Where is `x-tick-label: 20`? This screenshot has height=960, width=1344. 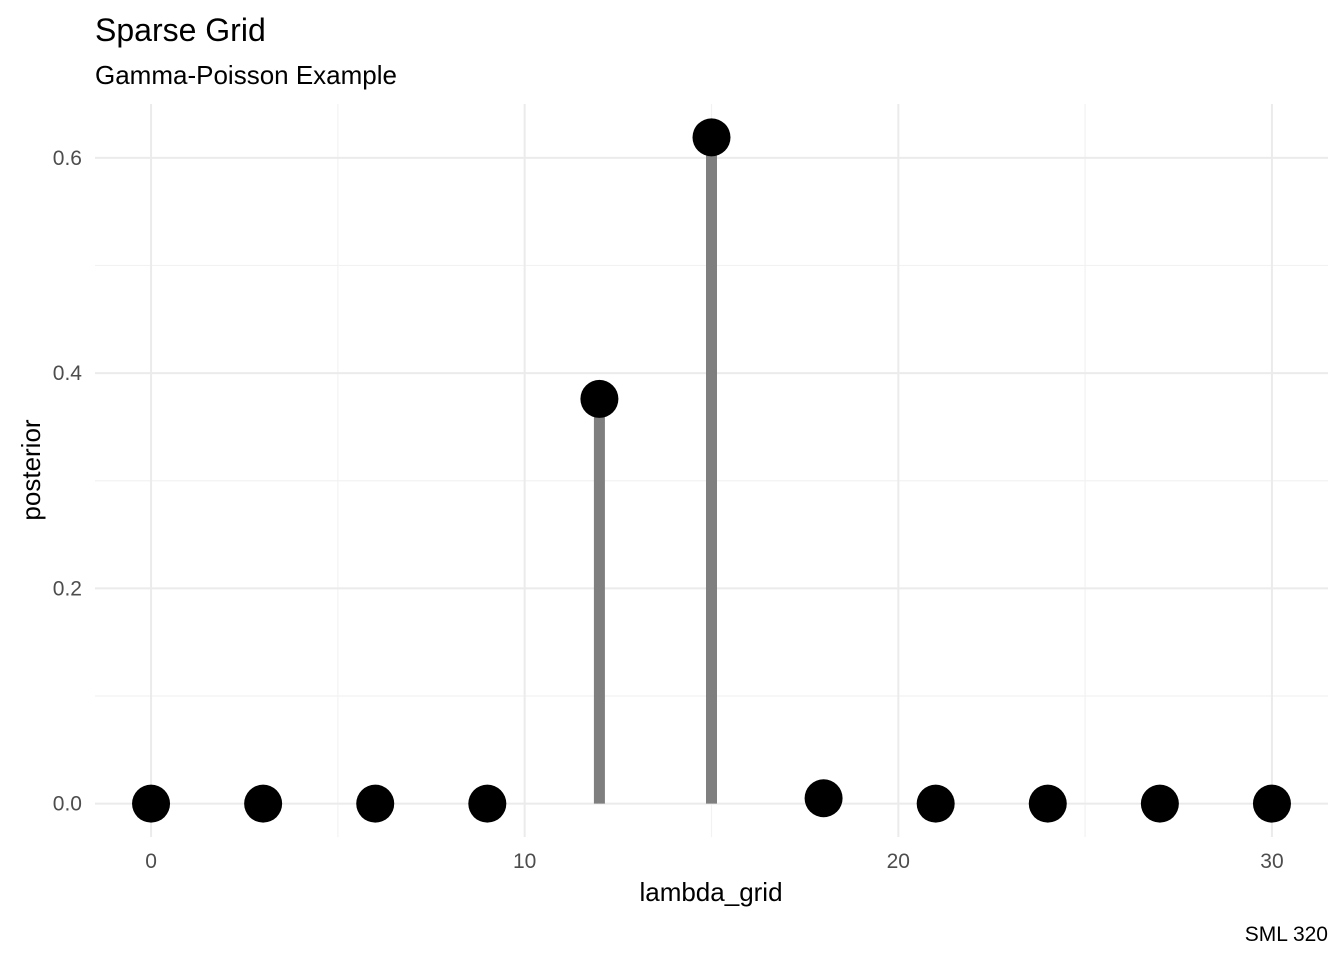 x-tick-label: 20 is located at coordinates (898, 861).